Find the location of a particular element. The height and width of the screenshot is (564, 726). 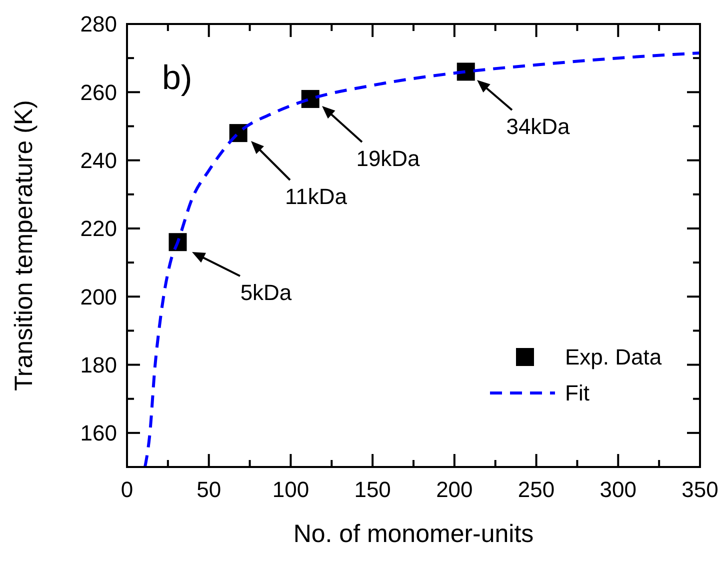

annotation: 5kDa is located at coordinates (266, 292).